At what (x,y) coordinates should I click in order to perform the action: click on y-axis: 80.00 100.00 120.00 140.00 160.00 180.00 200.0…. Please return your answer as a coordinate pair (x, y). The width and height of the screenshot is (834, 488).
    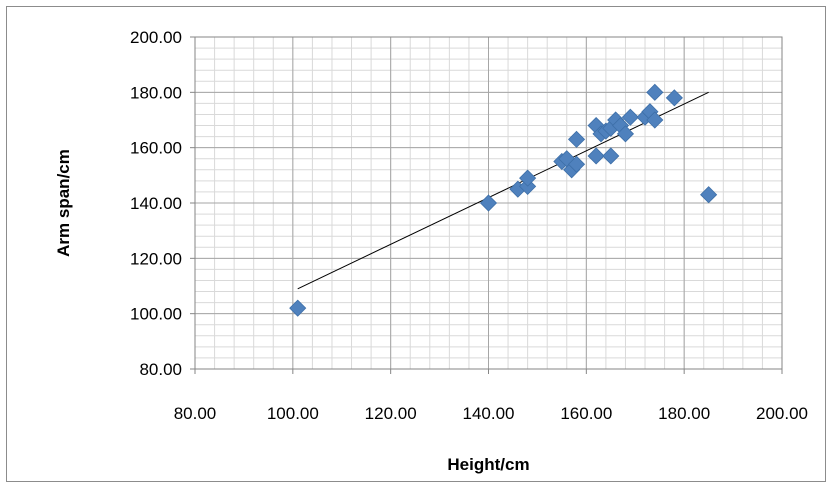
    Looking at the image, I should click on (162, 203).